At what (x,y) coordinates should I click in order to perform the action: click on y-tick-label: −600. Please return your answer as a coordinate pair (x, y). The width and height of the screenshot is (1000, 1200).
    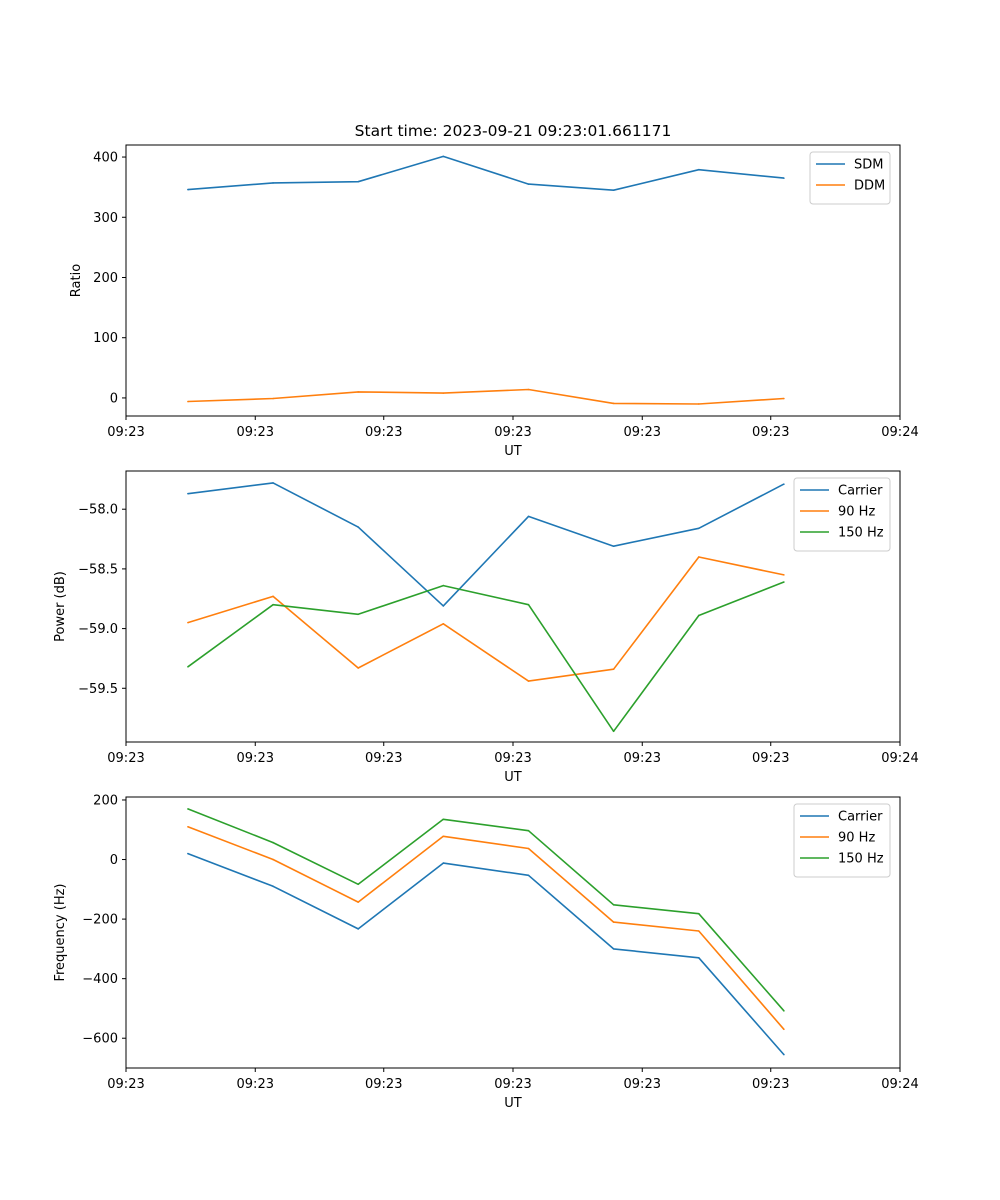
    Looking at the image, I should click on (100, 1039).